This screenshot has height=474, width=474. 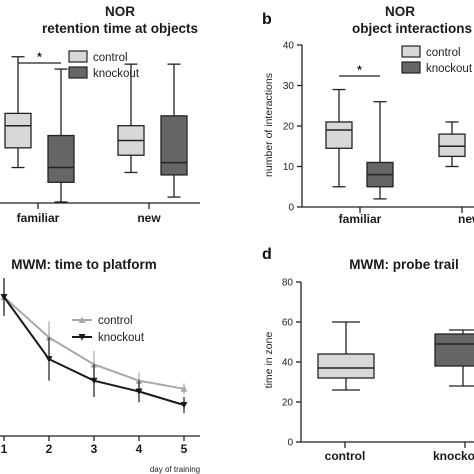 I want to click on panel-b-box-control-familiar-box, so click(x=339, y=135).